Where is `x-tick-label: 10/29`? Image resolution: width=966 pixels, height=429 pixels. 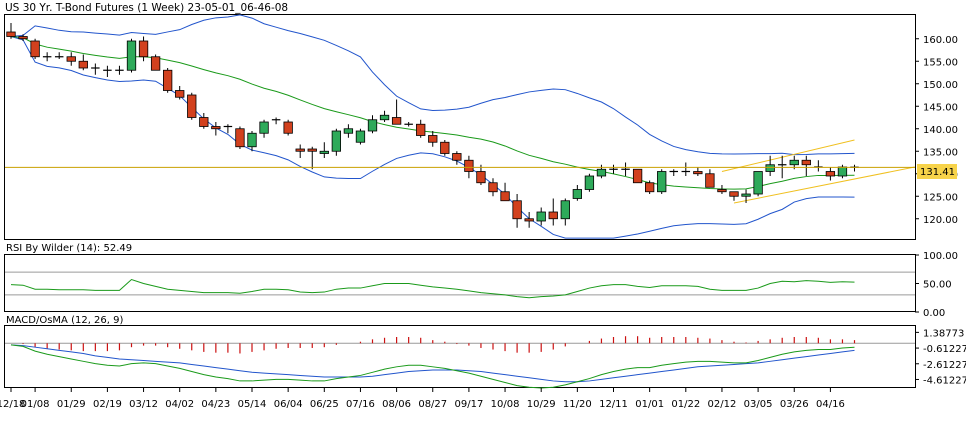
x-tick-label: 10/29 is located at coordinates (541, 404).